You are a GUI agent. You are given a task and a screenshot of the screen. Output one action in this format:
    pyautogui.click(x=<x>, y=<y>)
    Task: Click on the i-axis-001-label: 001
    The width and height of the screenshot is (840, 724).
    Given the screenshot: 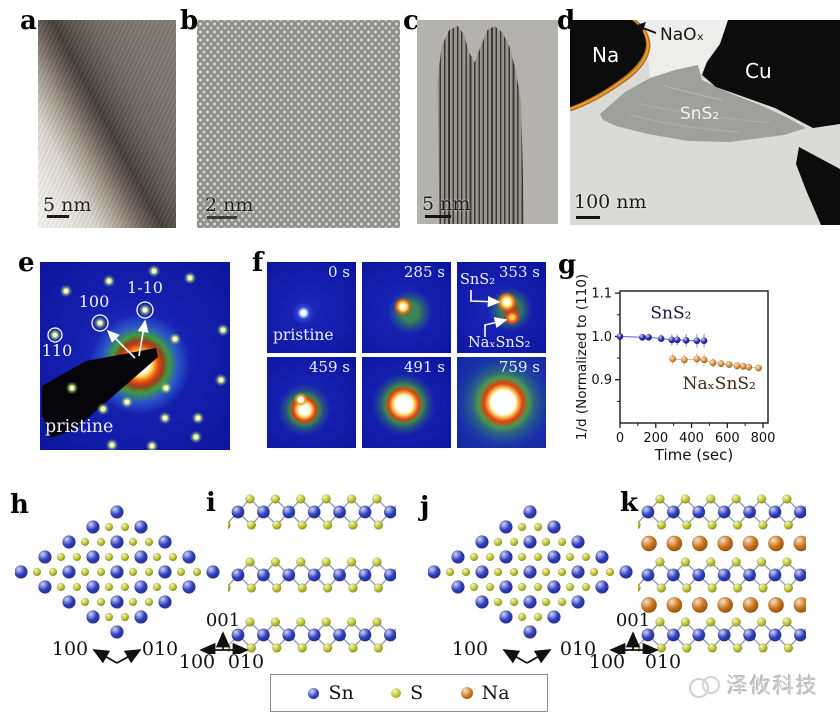 What is the action you would take?
    pyautogui.click(x=223, y=620)
    